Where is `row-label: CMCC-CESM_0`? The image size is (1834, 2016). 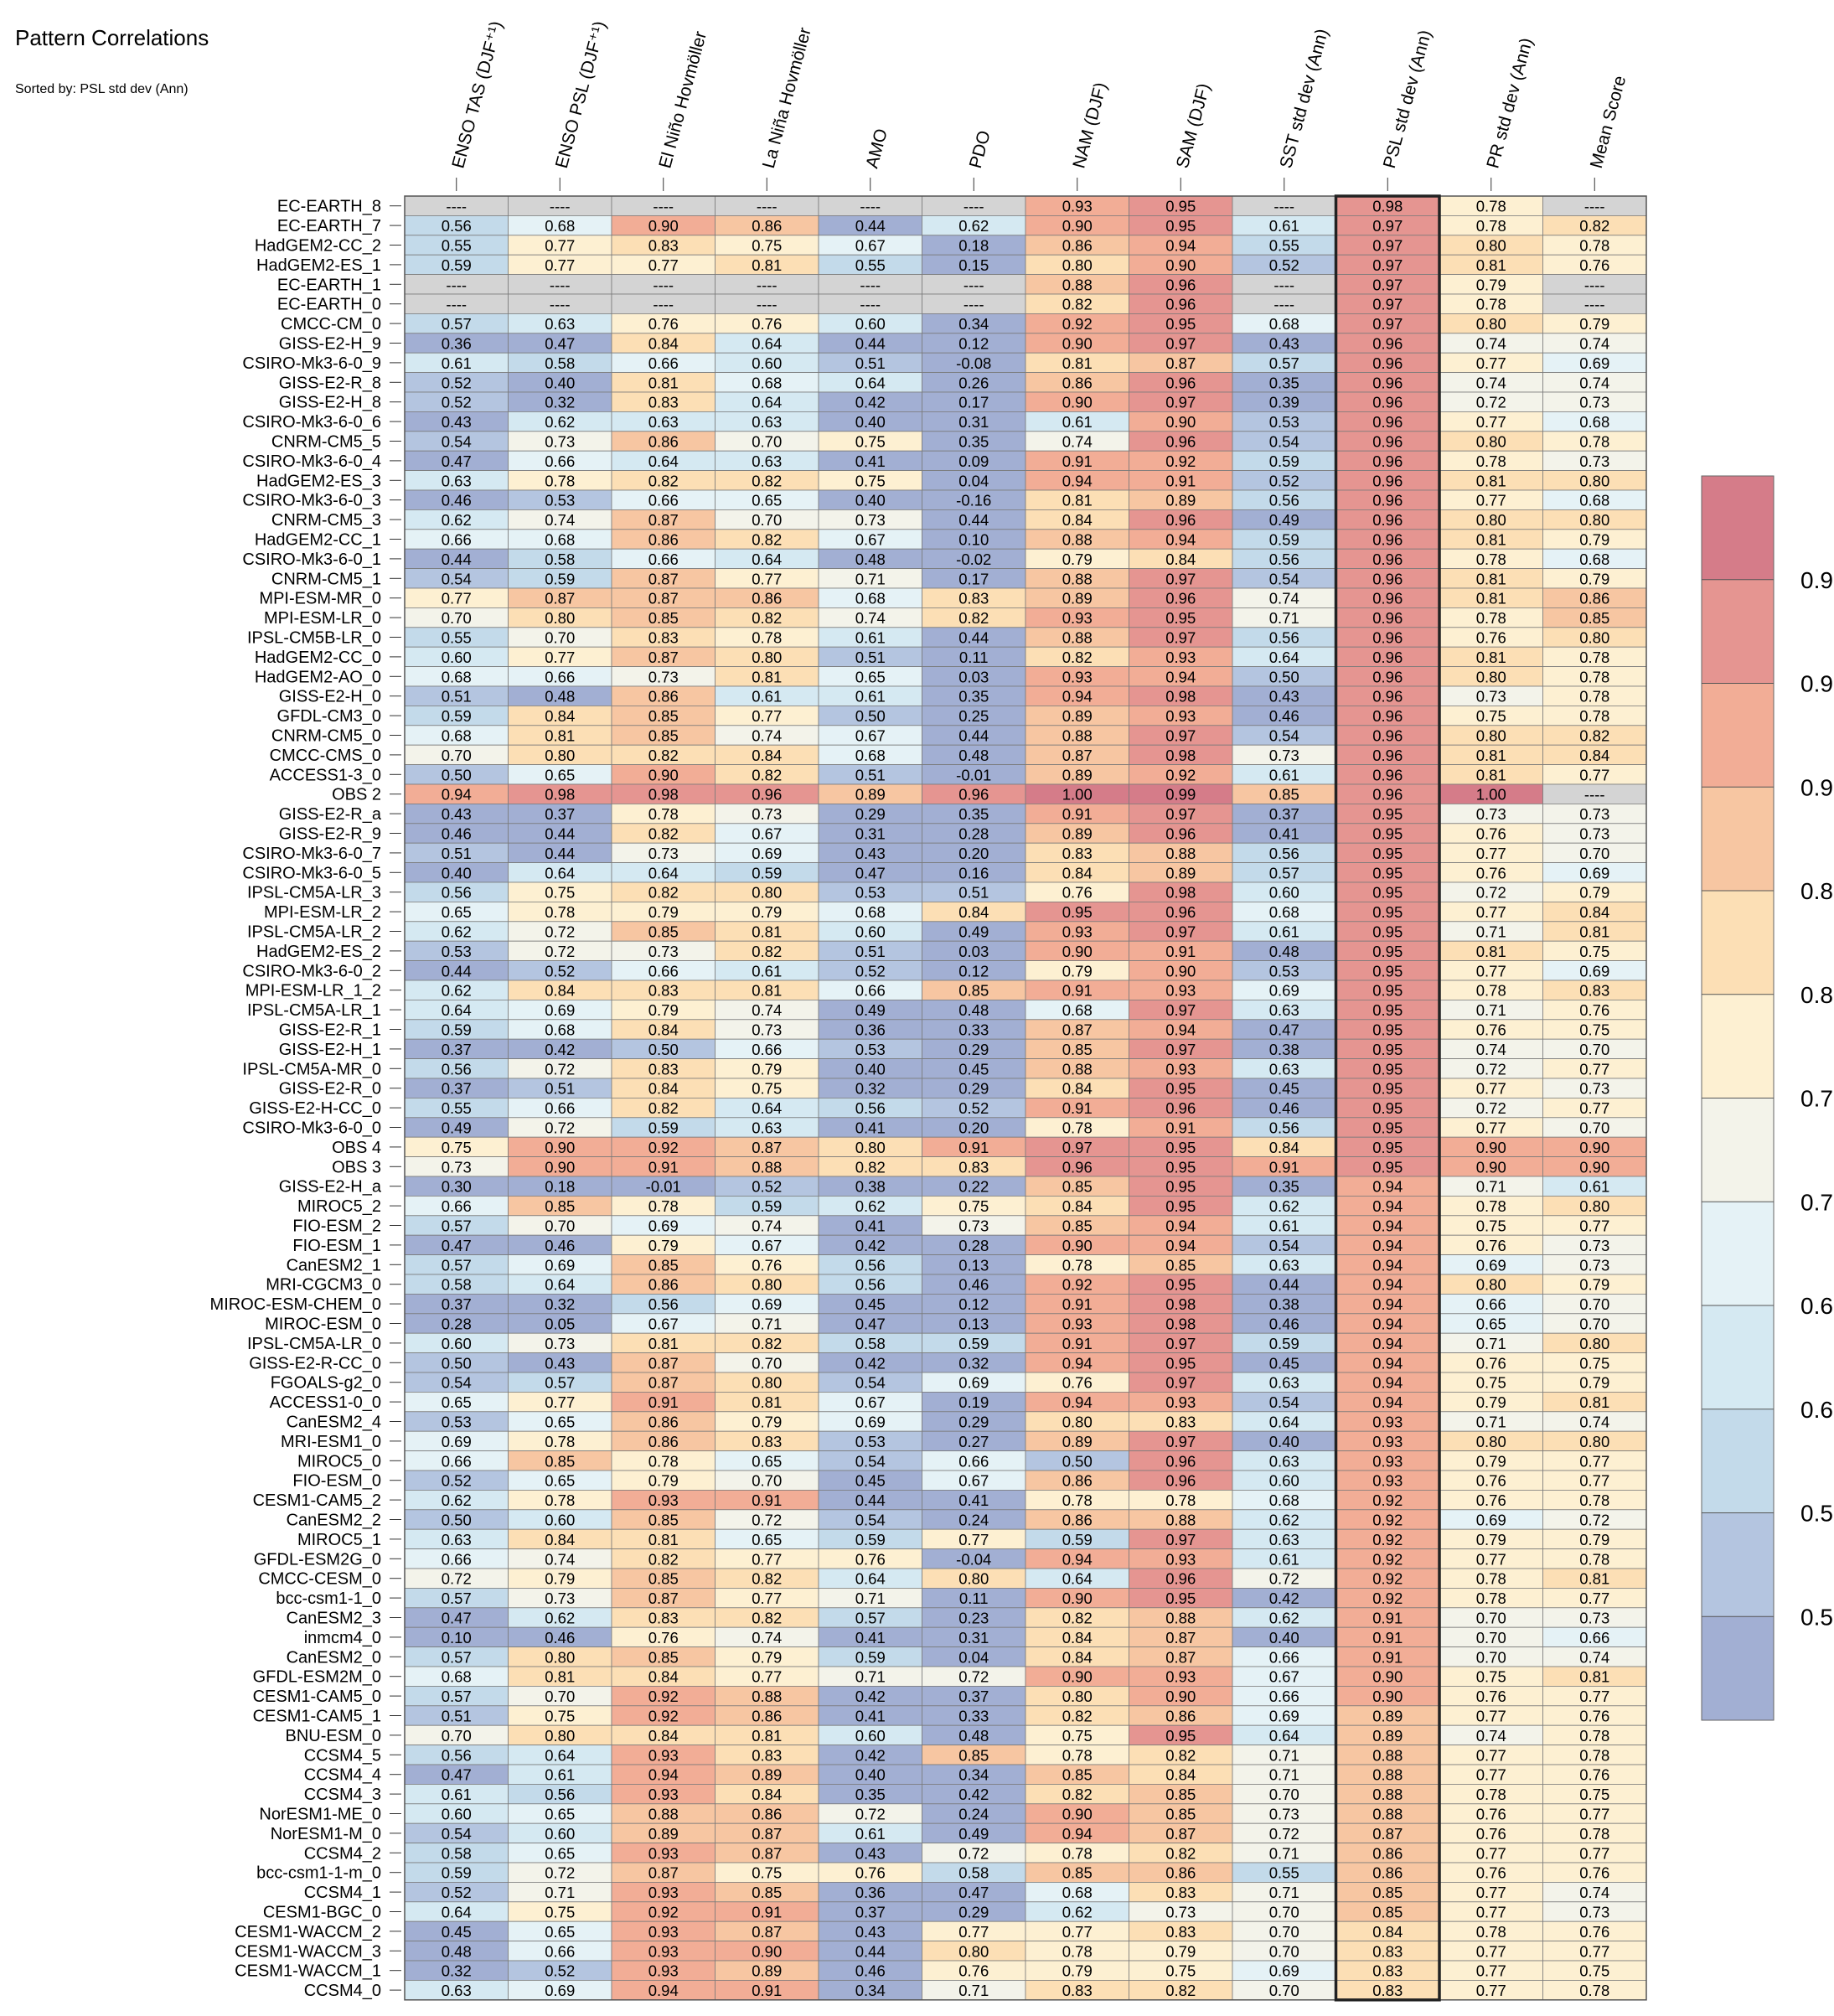
row-label: CMCC-CESM_0 is located at coordinates (319, 1579).